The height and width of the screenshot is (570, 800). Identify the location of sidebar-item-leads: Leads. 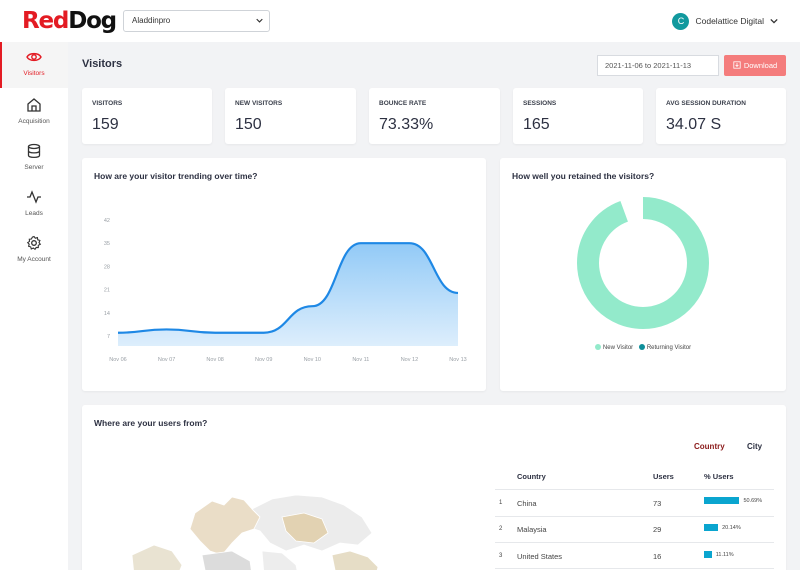
(34, 205).